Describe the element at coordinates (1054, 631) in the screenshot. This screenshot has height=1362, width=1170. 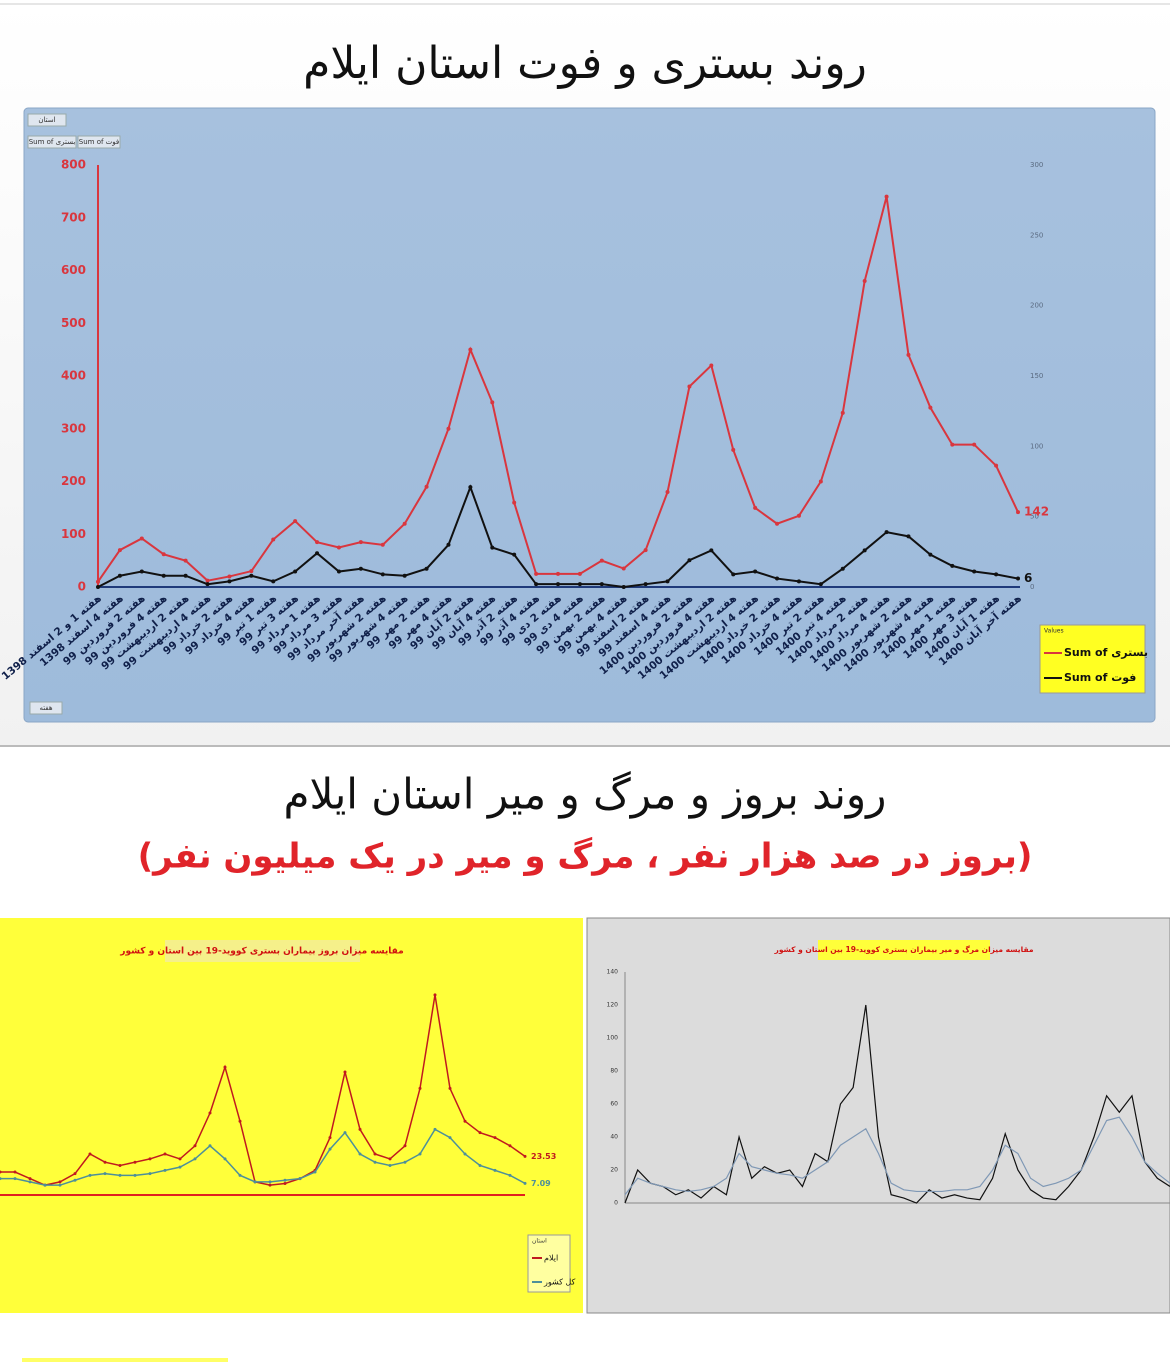
I see `legend-title: Values` at that location.